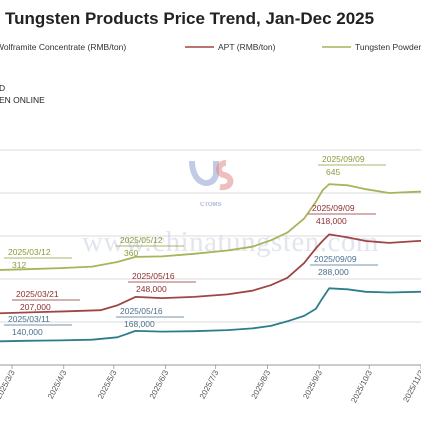 The width and height of the screenshot is (421, 421). I want to click on note-line-2: EN ONLINE, so click(22, 100).